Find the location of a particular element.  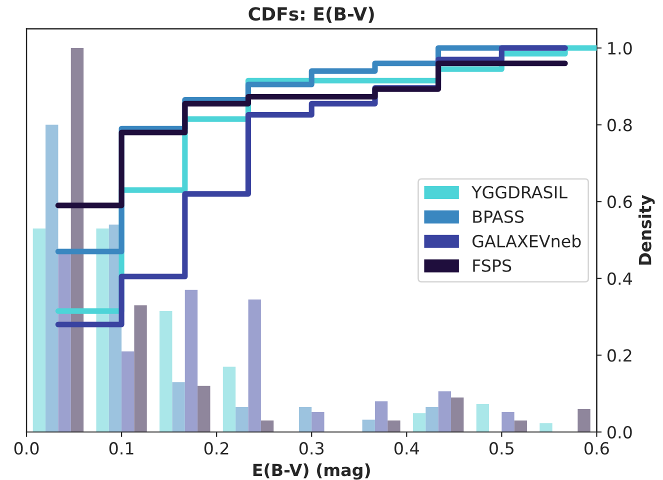

legend-label: BPASS is located at coordinates (498, 217).